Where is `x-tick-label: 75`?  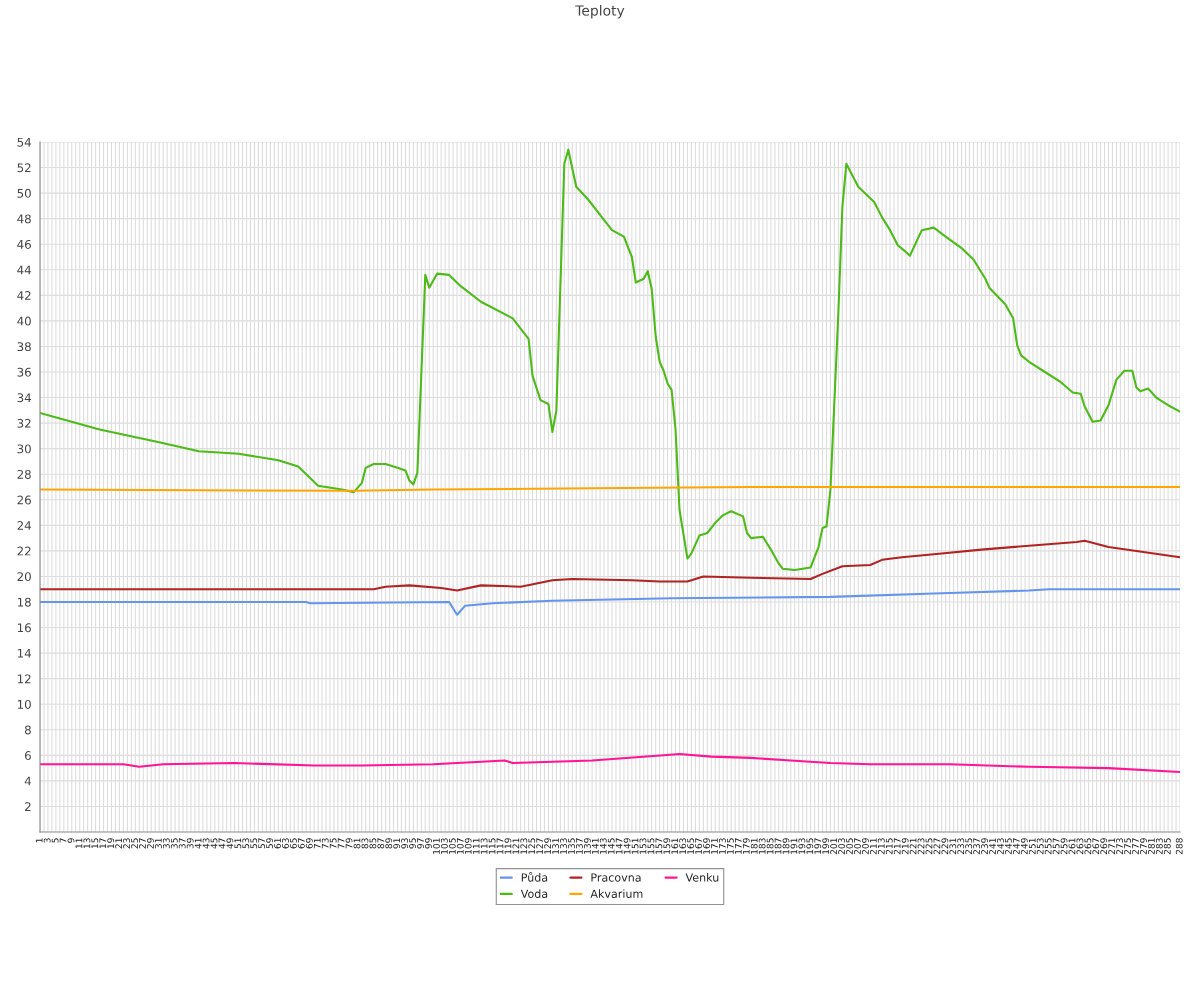 x-tick-label: 75 is located at coordinates (333, 843).